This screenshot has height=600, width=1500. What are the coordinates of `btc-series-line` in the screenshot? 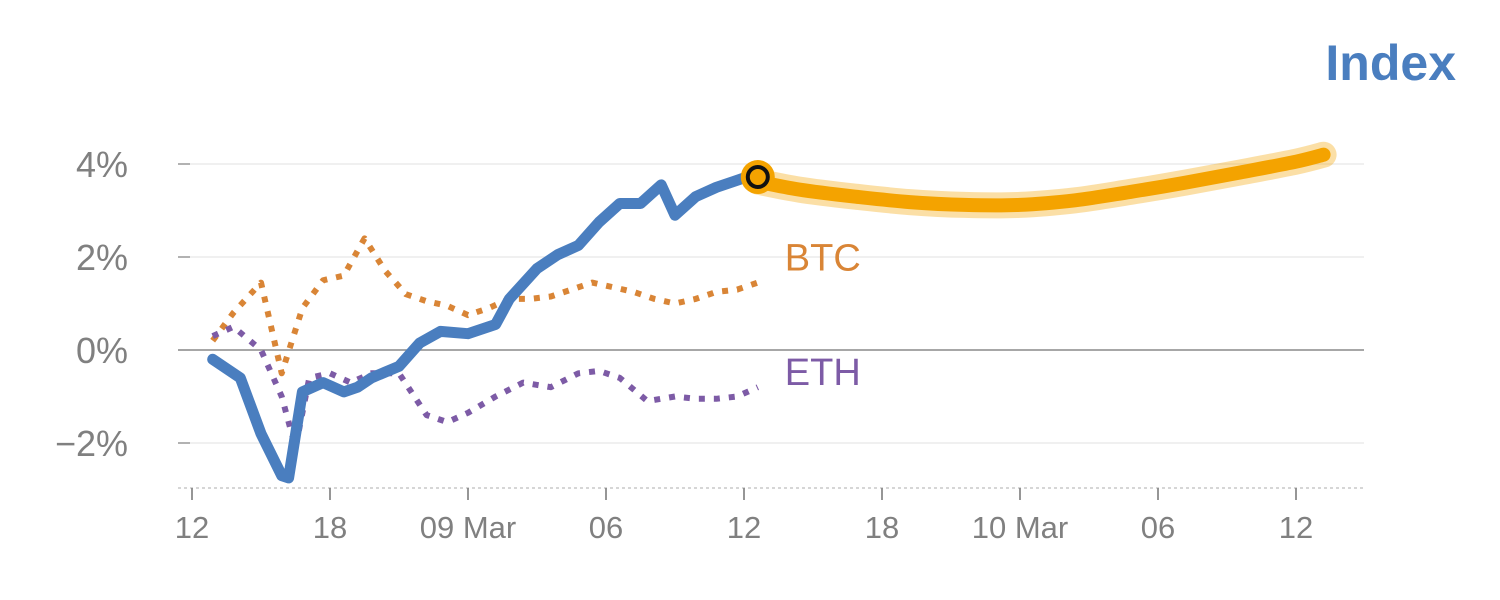 It's located at (484, 306).